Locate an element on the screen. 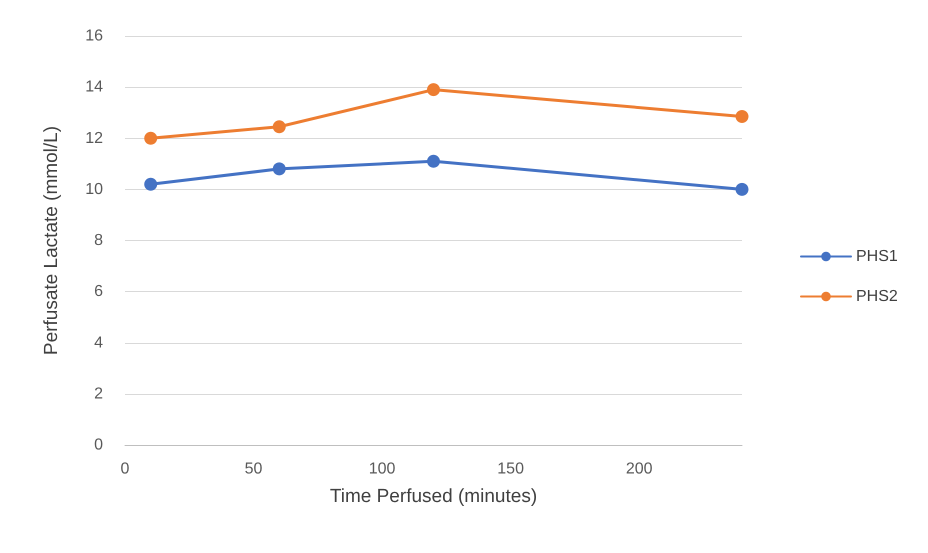 This screenshot has width=928, height=553. x-tick-label: 100 is located at coordinates (382, 469).